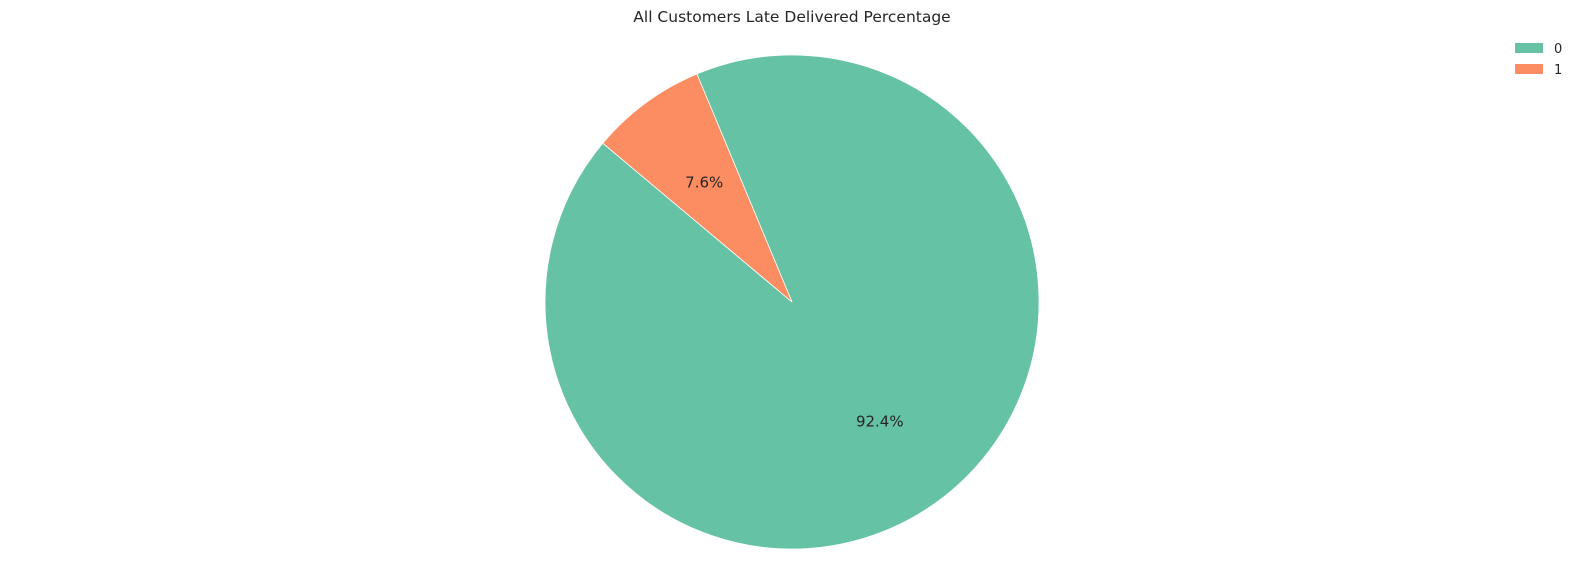 This screenshot has height=584, width=1584. Describe the element at coordinates (704, 183) in the screenshot. I see `pie-percent-label-1: 7.6%` at that location.